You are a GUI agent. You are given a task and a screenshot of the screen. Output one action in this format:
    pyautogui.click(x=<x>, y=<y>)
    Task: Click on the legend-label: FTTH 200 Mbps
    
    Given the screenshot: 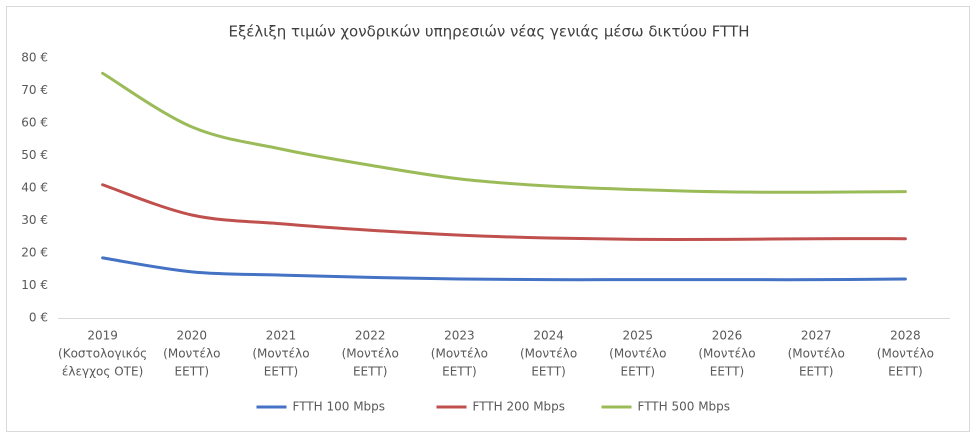 What is the action you would take?
    pyautogui.click(x=519, y=407)
    